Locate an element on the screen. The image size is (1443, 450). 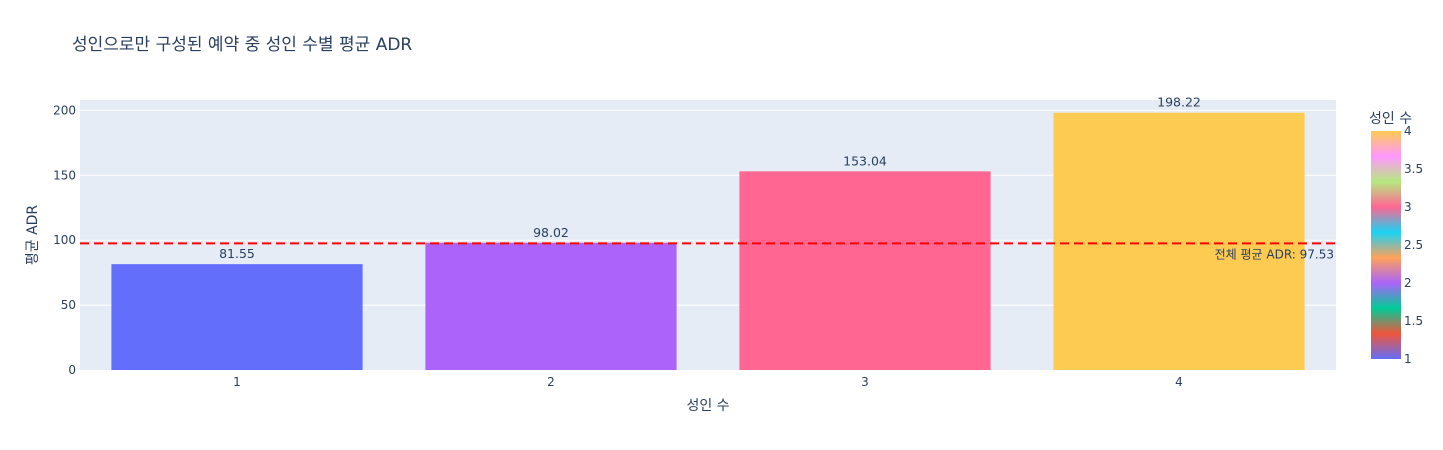
x-axis-title: 성인 수 is located at coordinates (707, 406).